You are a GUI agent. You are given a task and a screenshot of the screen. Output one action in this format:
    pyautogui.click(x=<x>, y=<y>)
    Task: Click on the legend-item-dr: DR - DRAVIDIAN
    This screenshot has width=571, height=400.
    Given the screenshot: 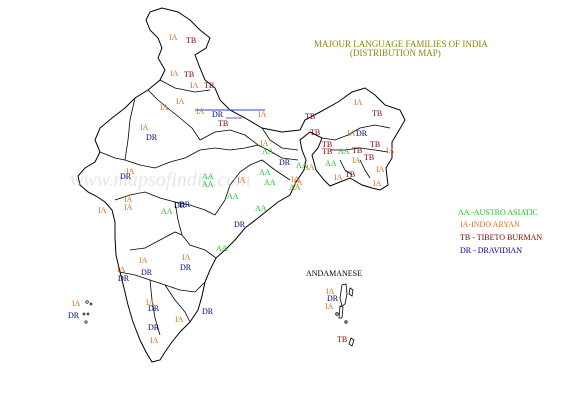 What is the action you would take?
    pyautogui.click(x=491, y=250)
    